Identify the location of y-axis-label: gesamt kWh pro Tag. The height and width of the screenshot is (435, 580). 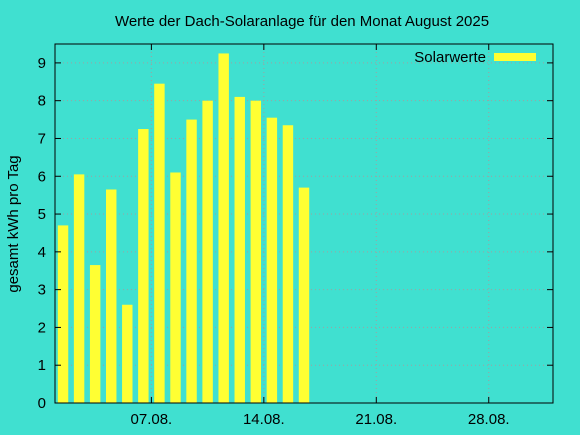
(13, 223).